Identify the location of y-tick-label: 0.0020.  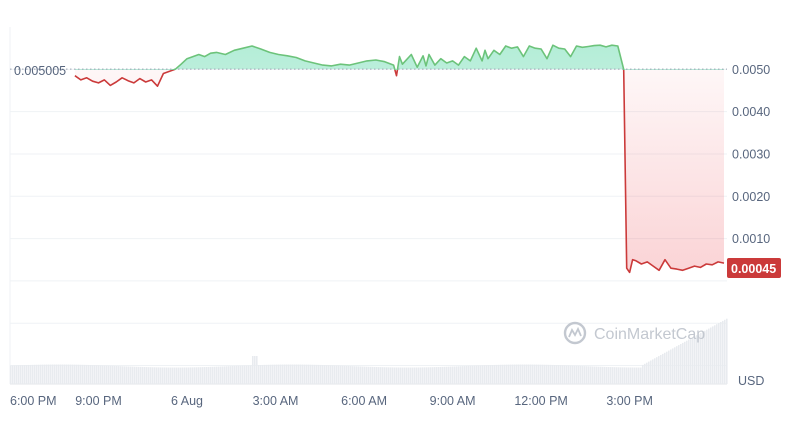
(751, 197).